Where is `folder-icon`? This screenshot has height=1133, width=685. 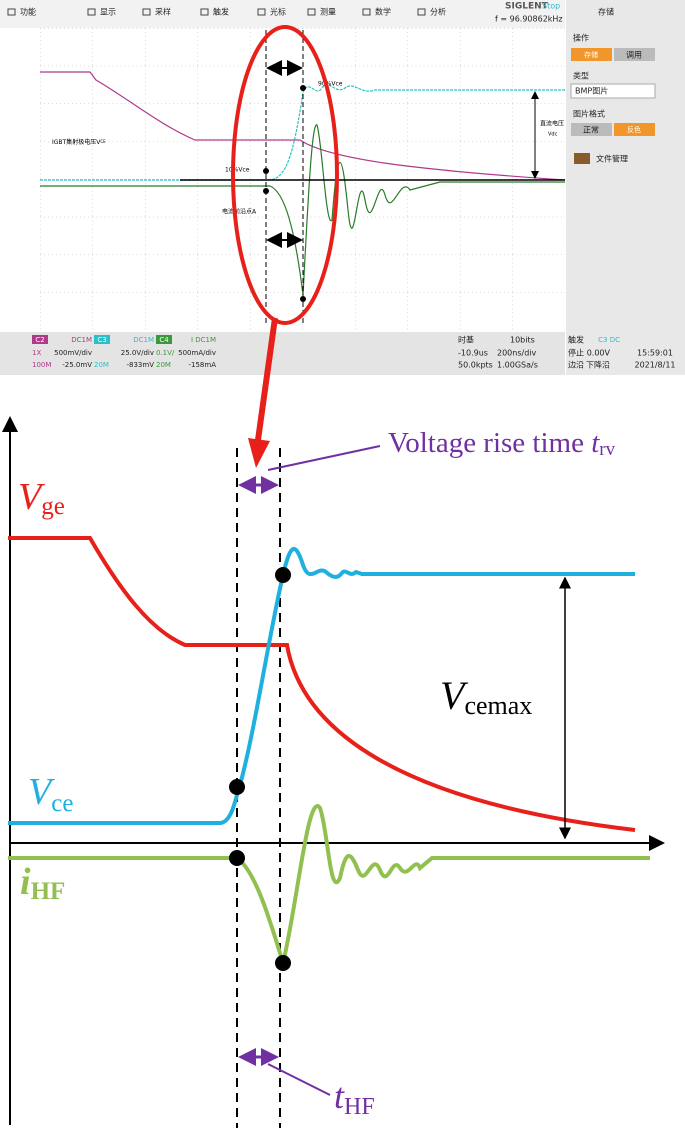 folder-icon is located at coordinates (582, 158).